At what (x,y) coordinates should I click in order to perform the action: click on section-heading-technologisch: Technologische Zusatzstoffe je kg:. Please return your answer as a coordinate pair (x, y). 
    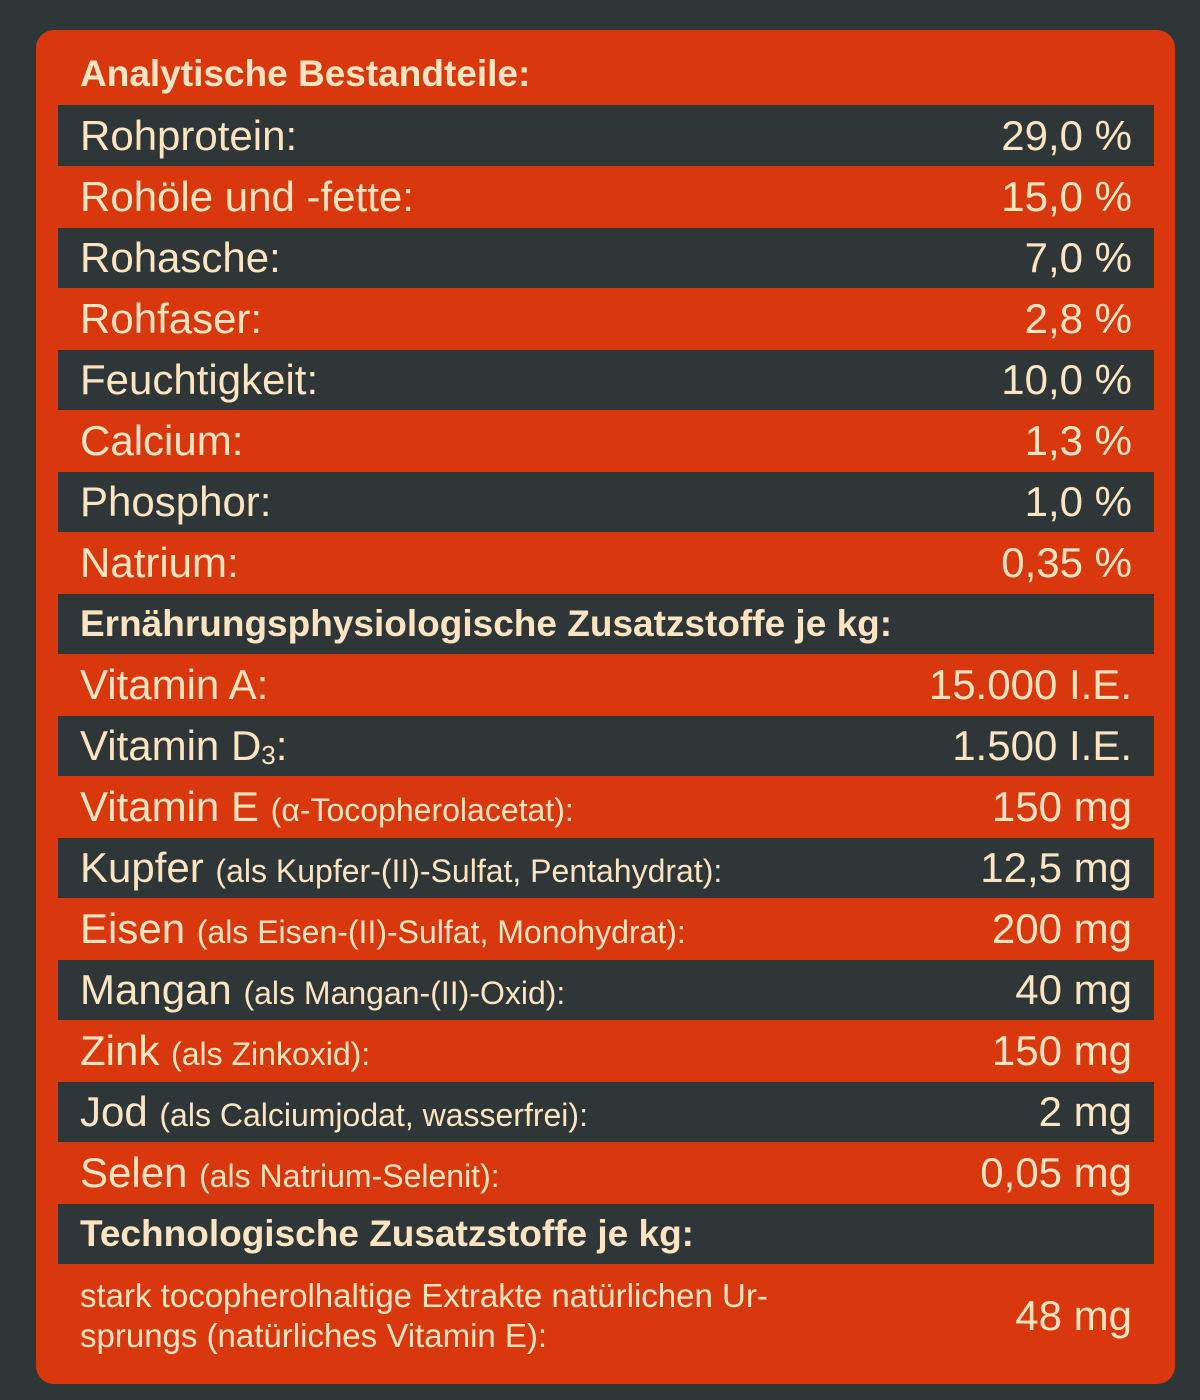
    Looking at the image, I should click on (606, 1234).